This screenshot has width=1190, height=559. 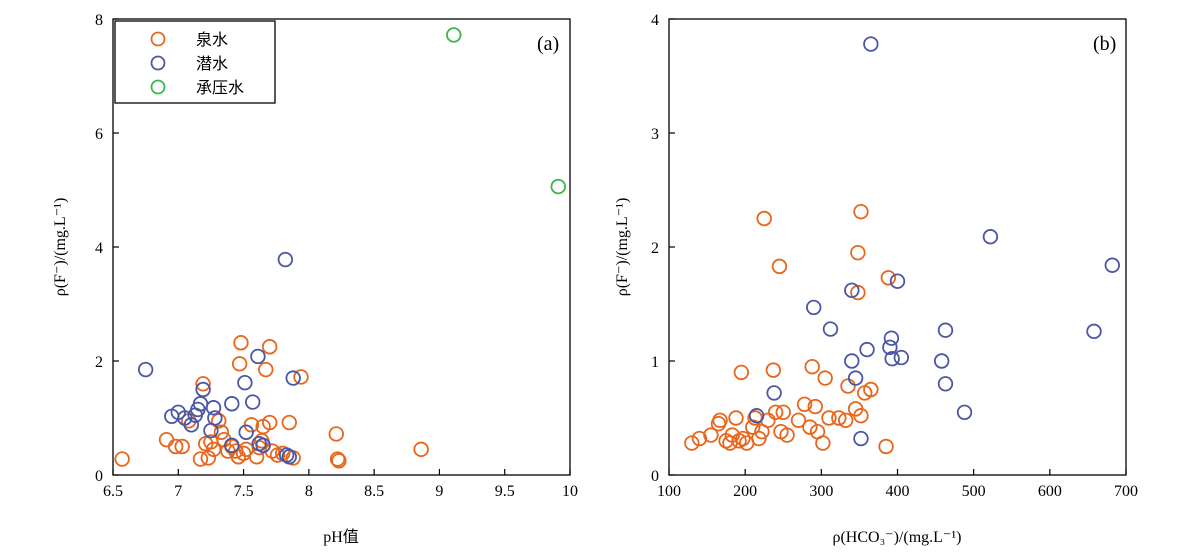 I want to click on panel-b-ytick-label-3: 3, so click(x=655, y=134).